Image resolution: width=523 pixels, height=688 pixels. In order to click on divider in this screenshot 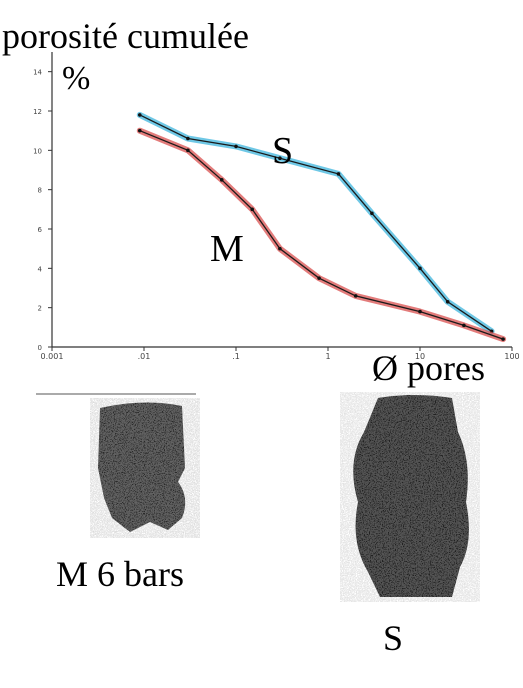, I will do `click(116, 394)`.